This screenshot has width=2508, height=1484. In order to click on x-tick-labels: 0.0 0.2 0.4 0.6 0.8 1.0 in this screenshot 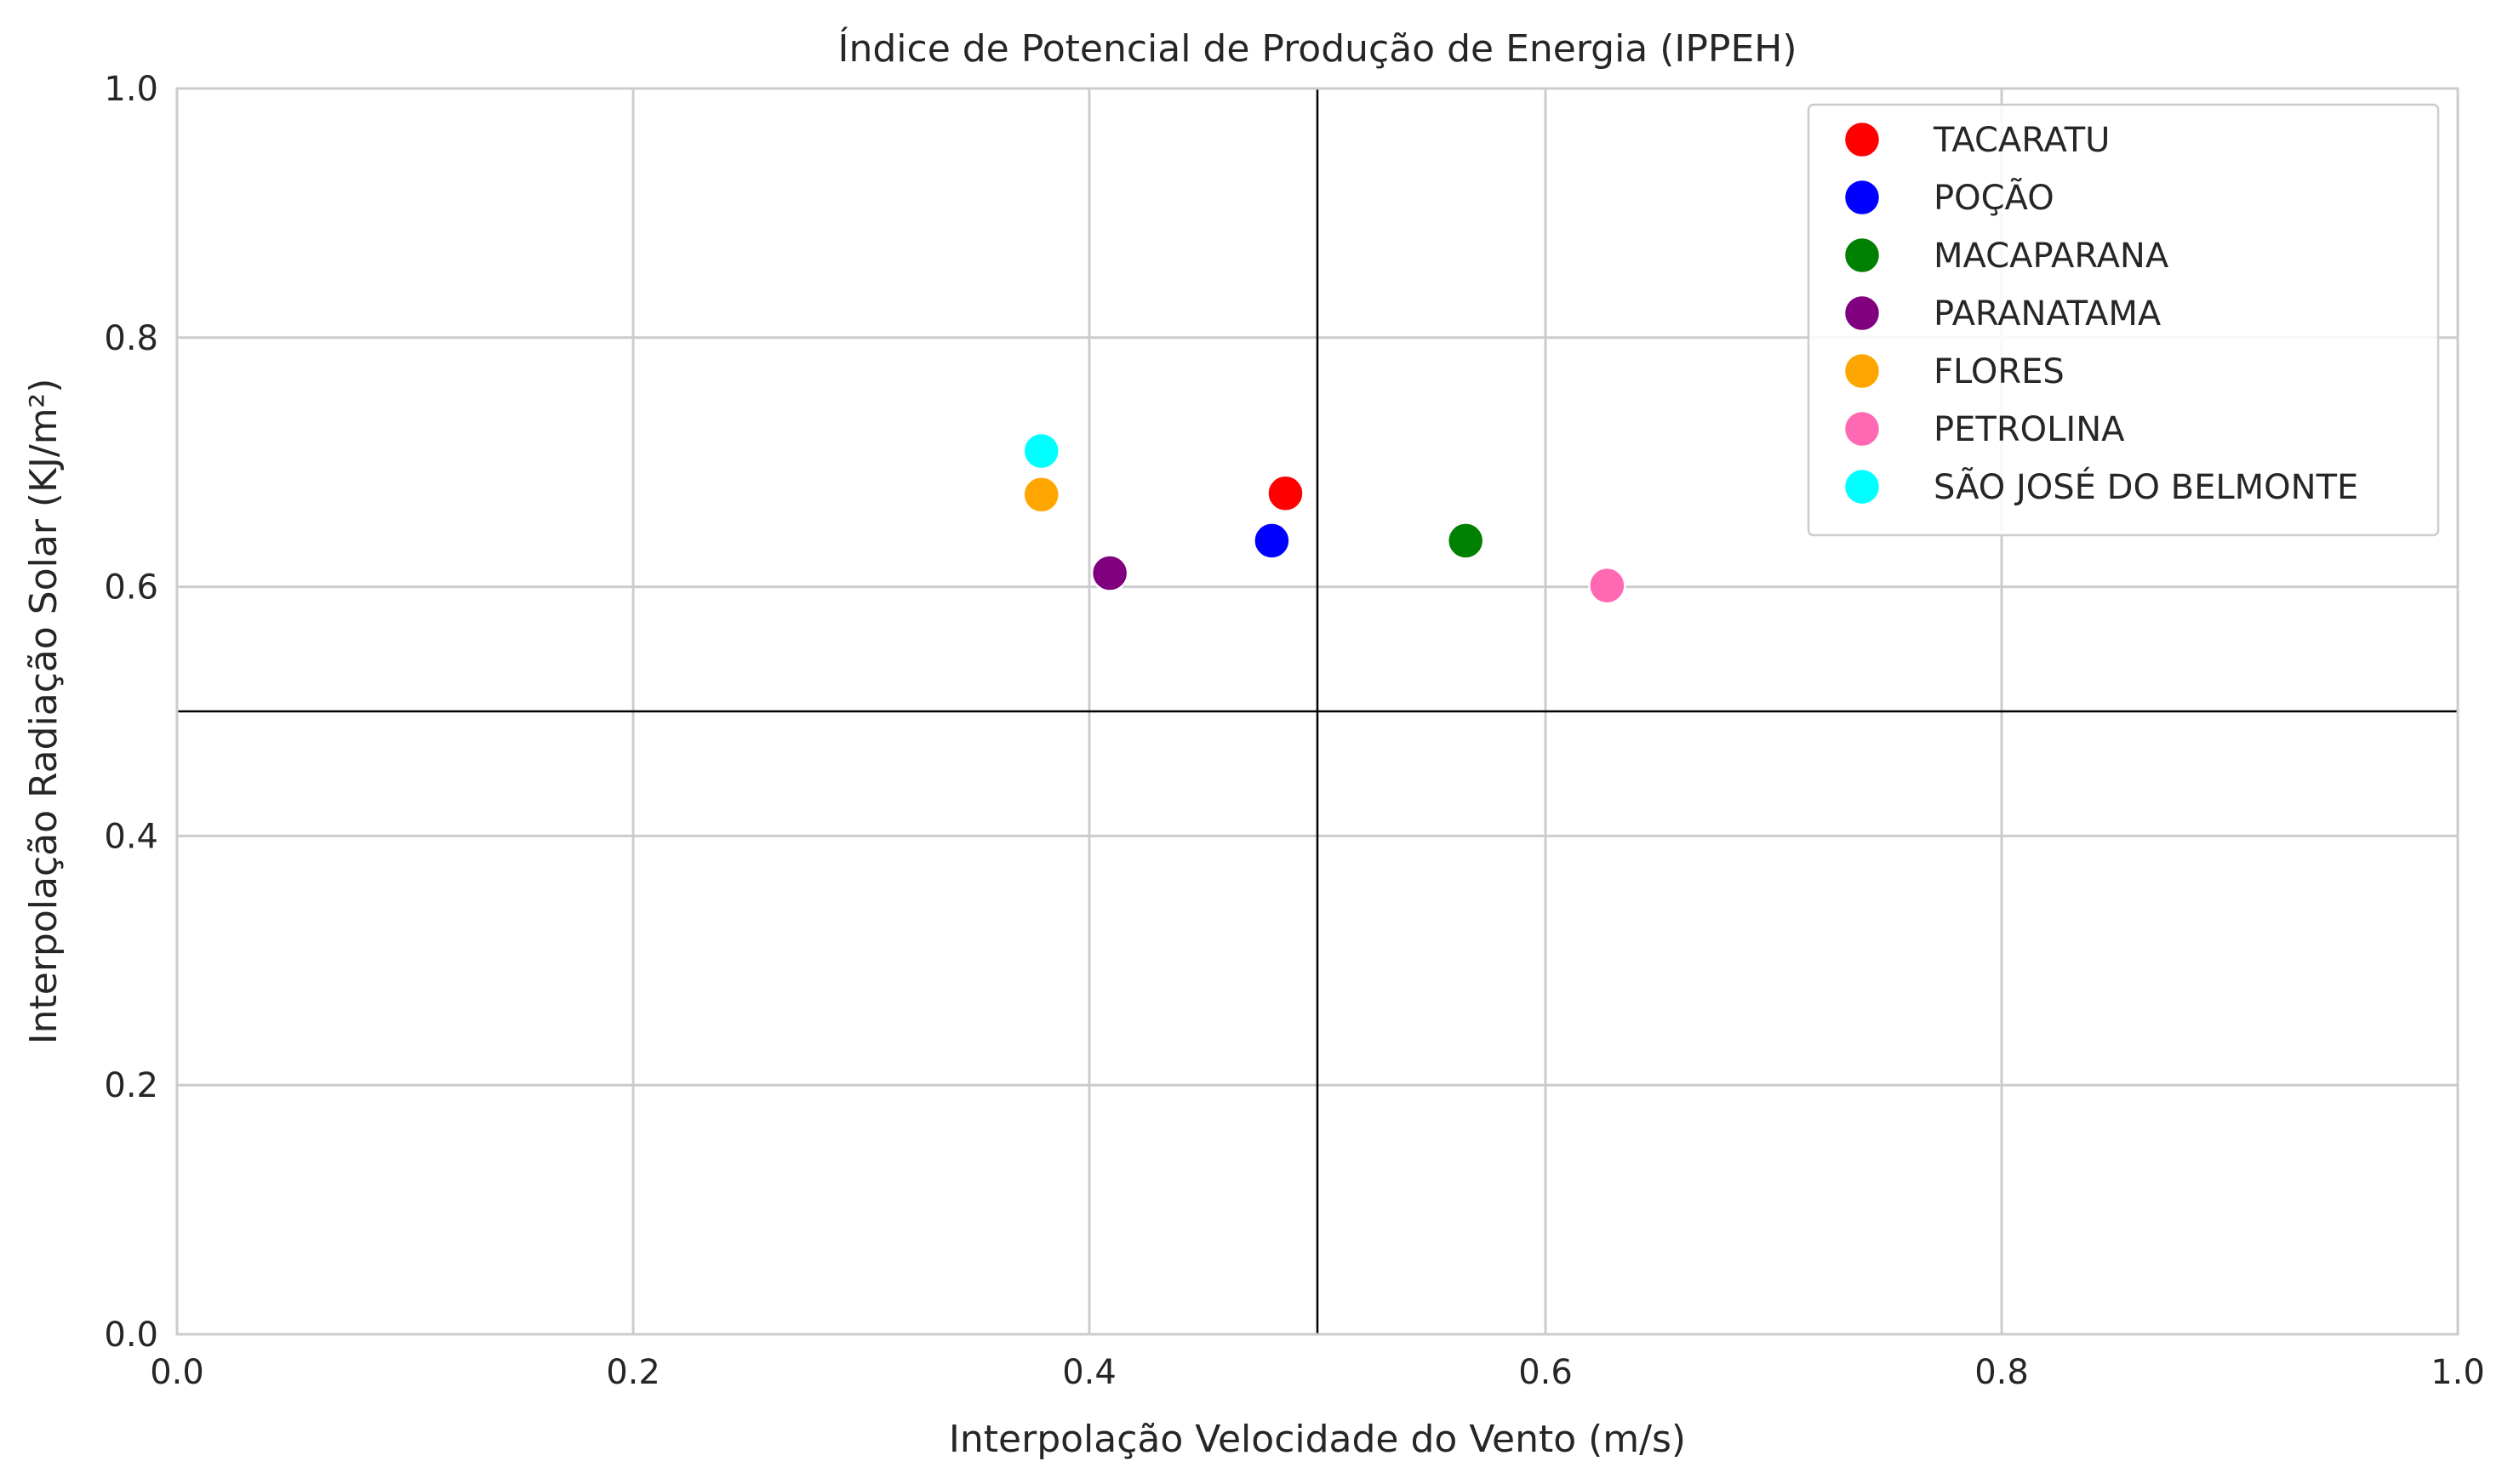, I will do `click(1317, 1372)`.